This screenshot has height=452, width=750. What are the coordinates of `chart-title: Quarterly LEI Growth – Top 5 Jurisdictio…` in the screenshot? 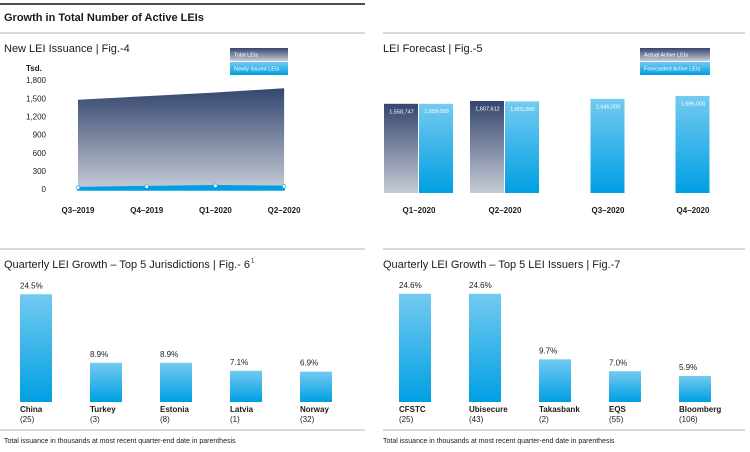 It's located at (127, 265).